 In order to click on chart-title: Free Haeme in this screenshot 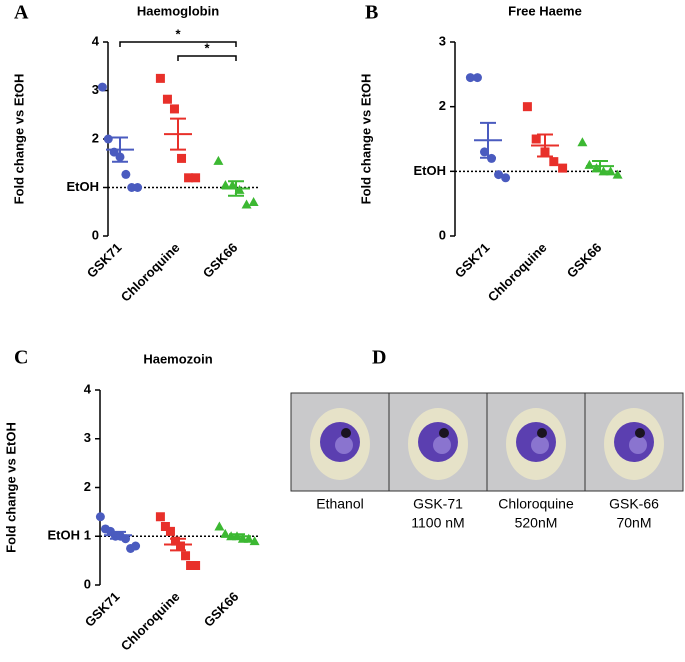, I will do `click(545, 10)`.